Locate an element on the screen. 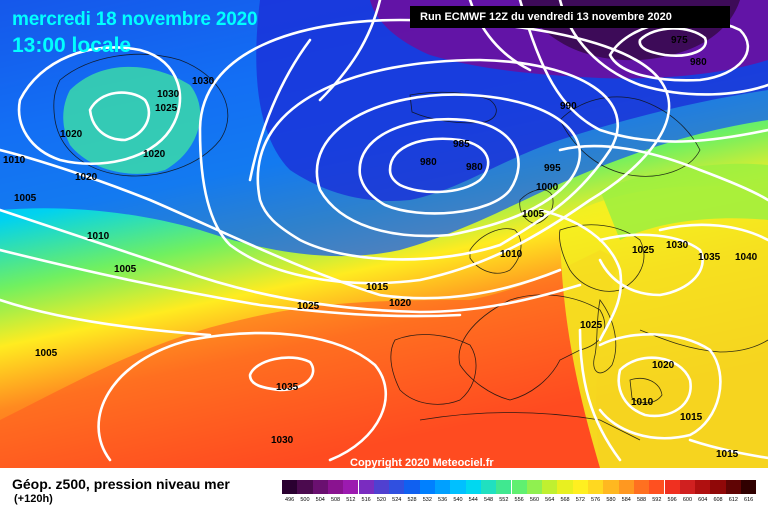 The height and width of the screenshot is (512, 768). color-scale-label: 588 is located at coordinates (641, 500).